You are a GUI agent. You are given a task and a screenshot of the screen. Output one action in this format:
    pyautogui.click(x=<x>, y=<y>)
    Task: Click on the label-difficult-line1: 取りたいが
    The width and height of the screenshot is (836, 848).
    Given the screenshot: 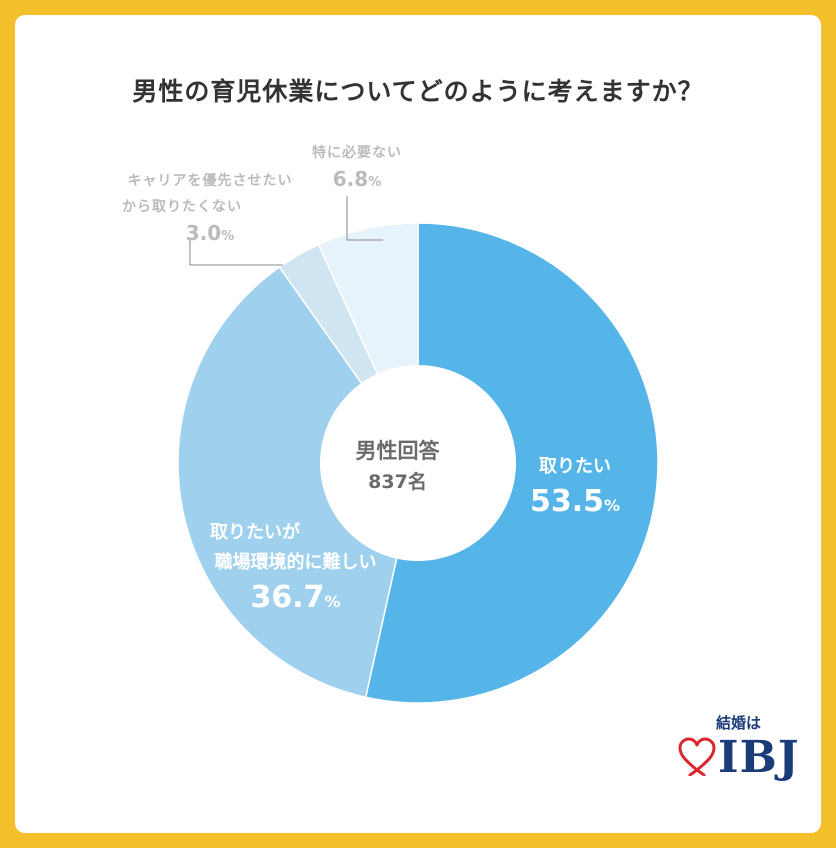 What is the action you would take?
    pyautogui.click(x=255, y=532)
    